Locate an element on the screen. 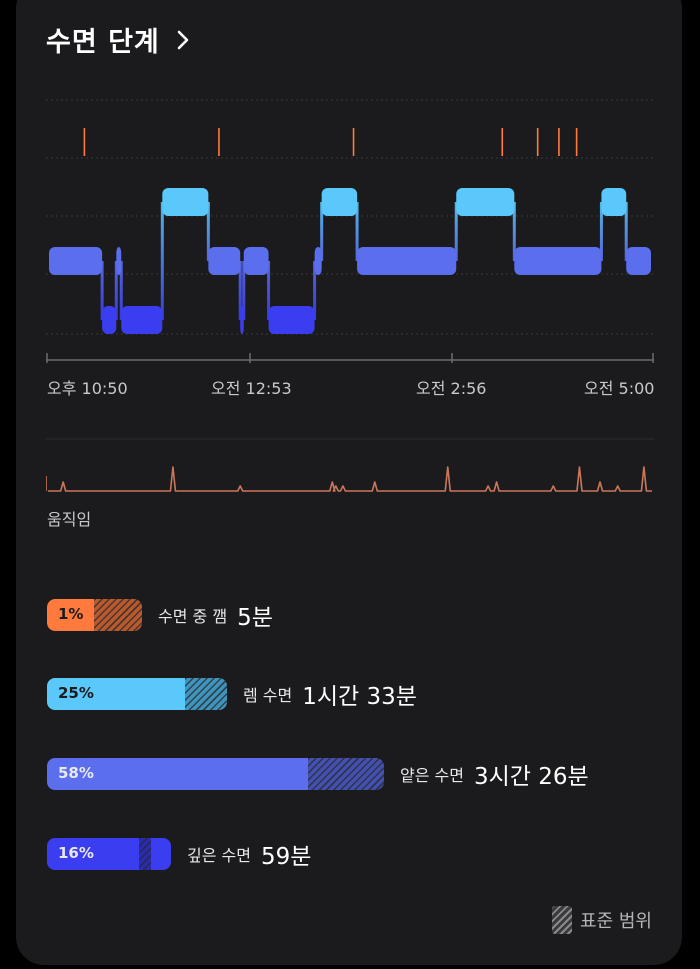  stage-row-awake: 1% 수면 중 깸 5분 is located at coordinates (160, 615).